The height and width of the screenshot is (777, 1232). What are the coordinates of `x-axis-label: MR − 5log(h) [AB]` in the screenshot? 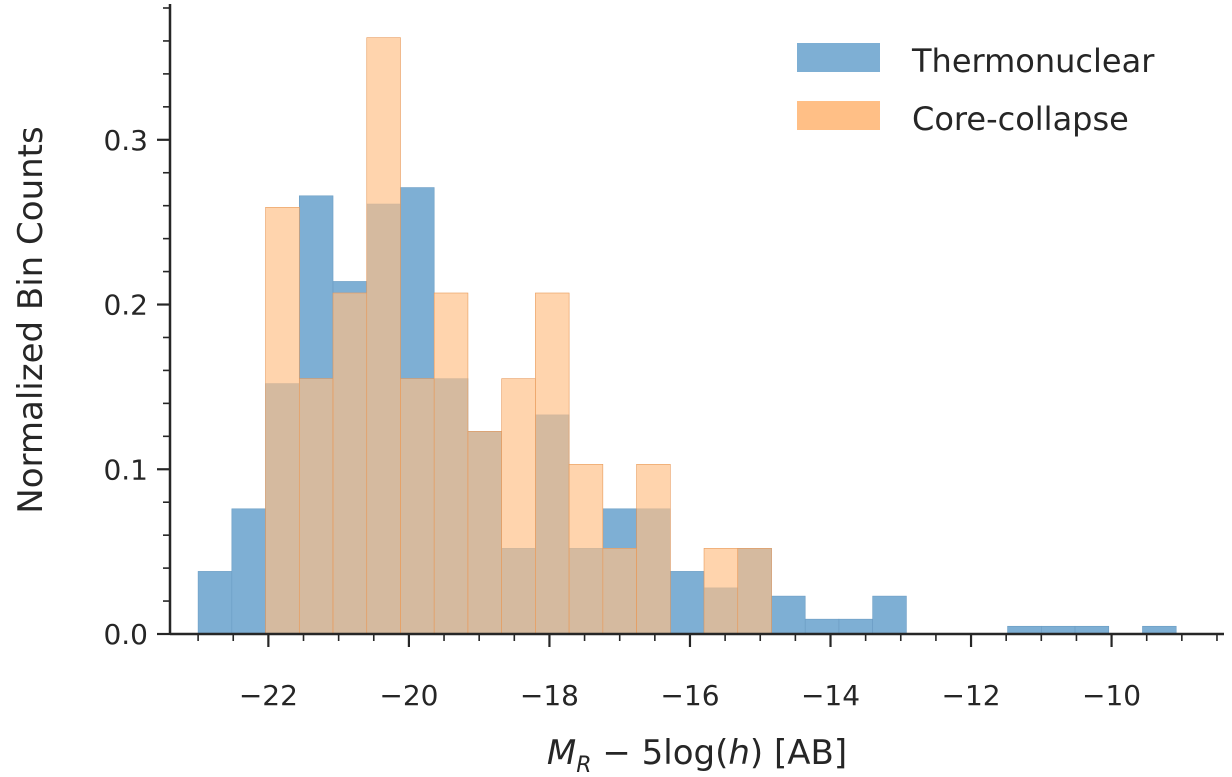 It's located at (697, 755).